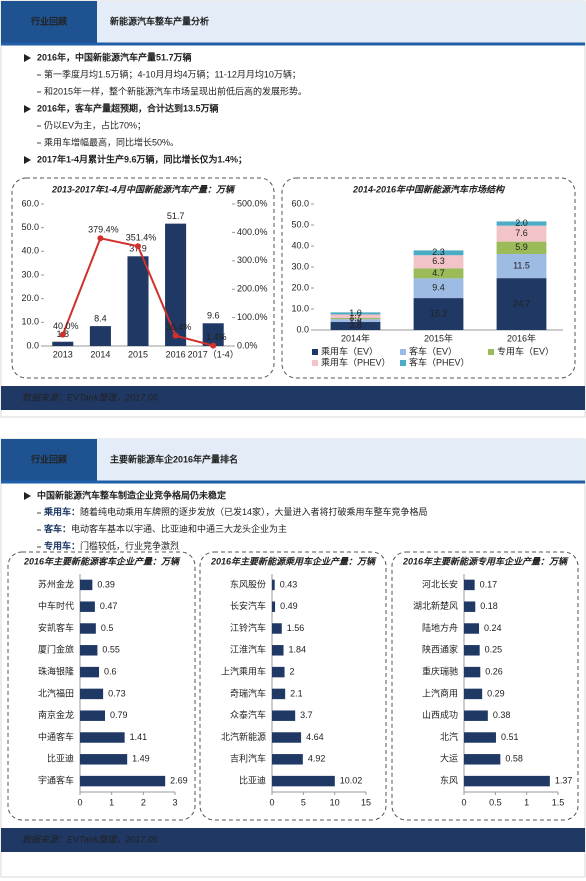 This screenshot has height=881, width=586. I want to click on line-marker, so click(175, 335).